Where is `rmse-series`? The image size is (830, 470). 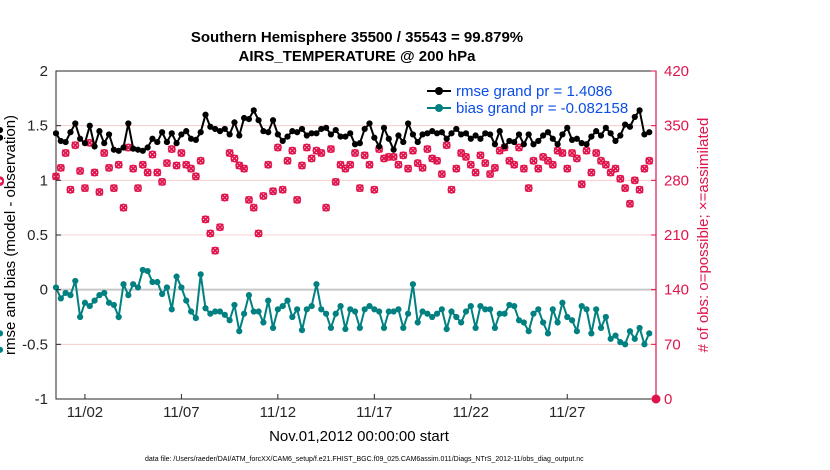 rmse-series is located at coordinates (326, 130).